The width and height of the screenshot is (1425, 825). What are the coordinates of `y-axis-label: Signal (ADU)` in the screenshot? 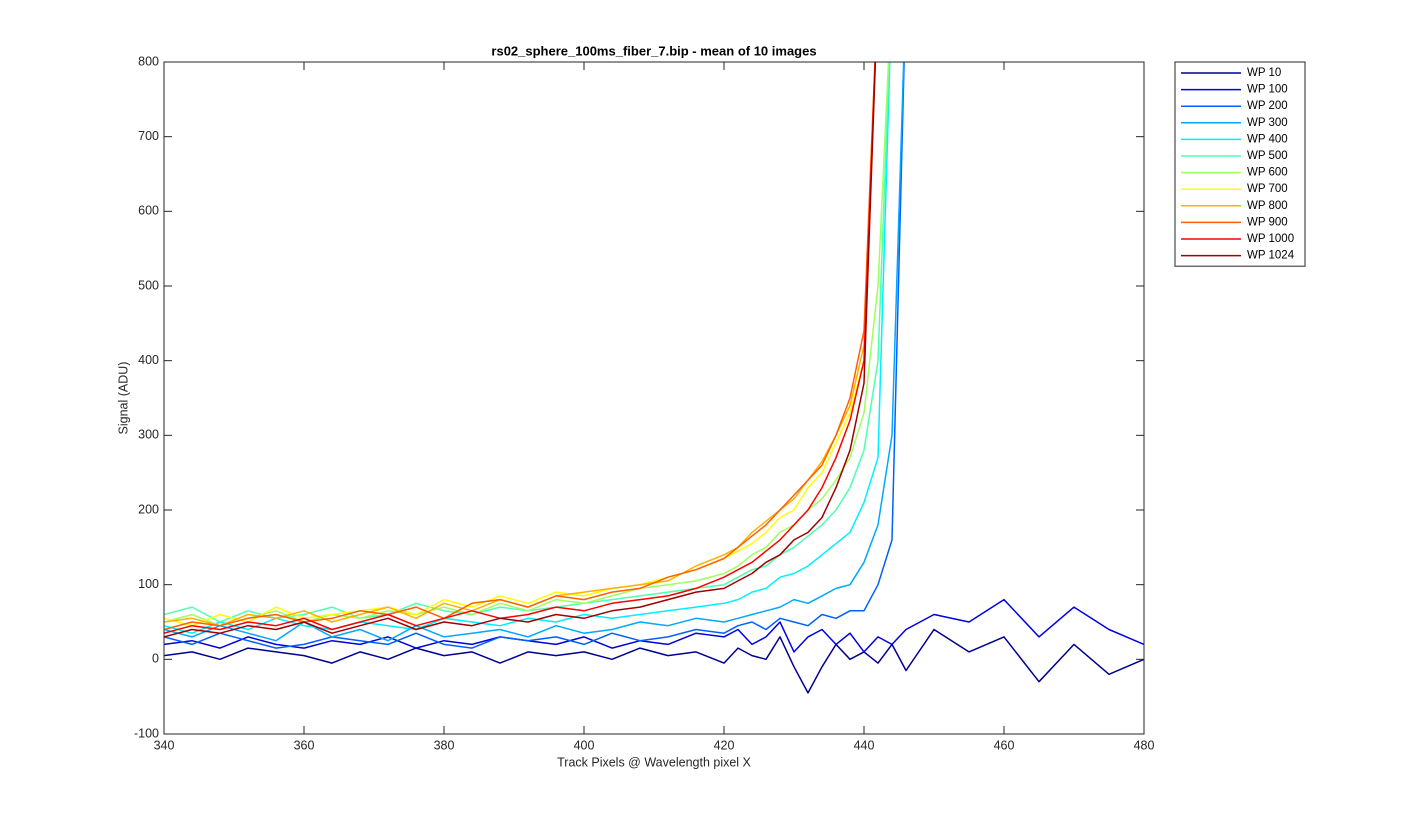 It's located at (123, 398).